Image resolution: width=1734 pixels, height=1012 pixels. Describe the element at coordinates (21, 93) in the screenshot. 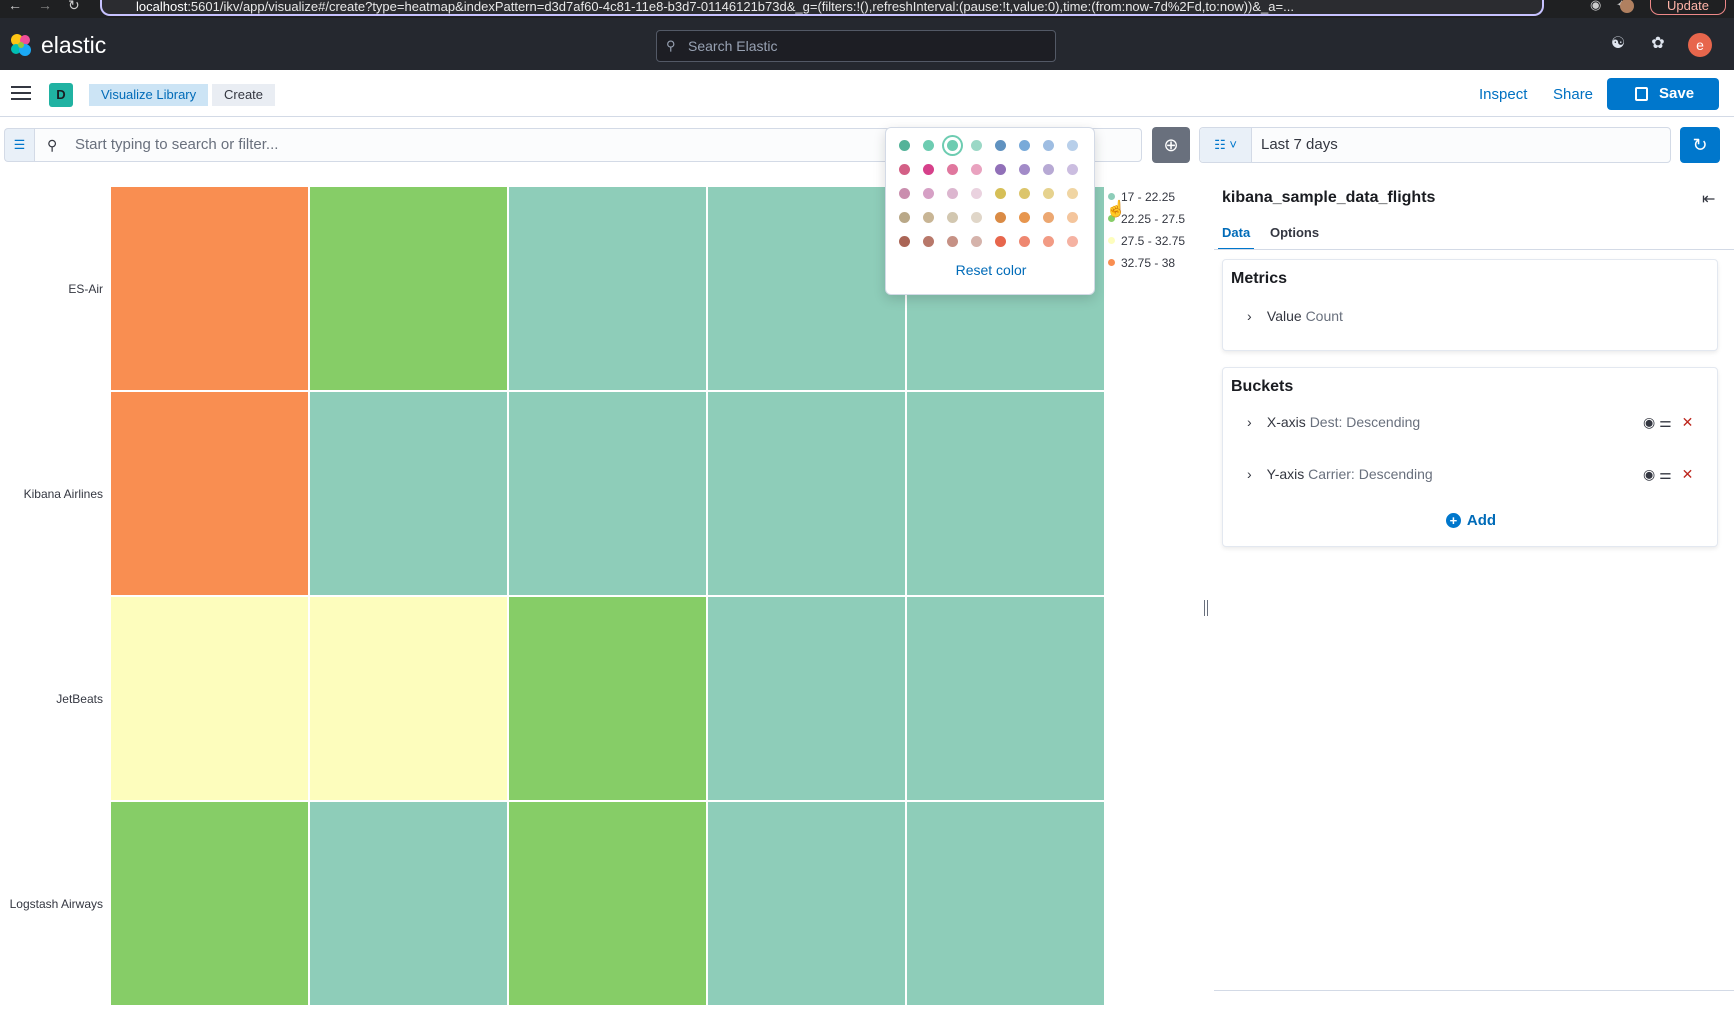

I see `menu-icon` at that location.